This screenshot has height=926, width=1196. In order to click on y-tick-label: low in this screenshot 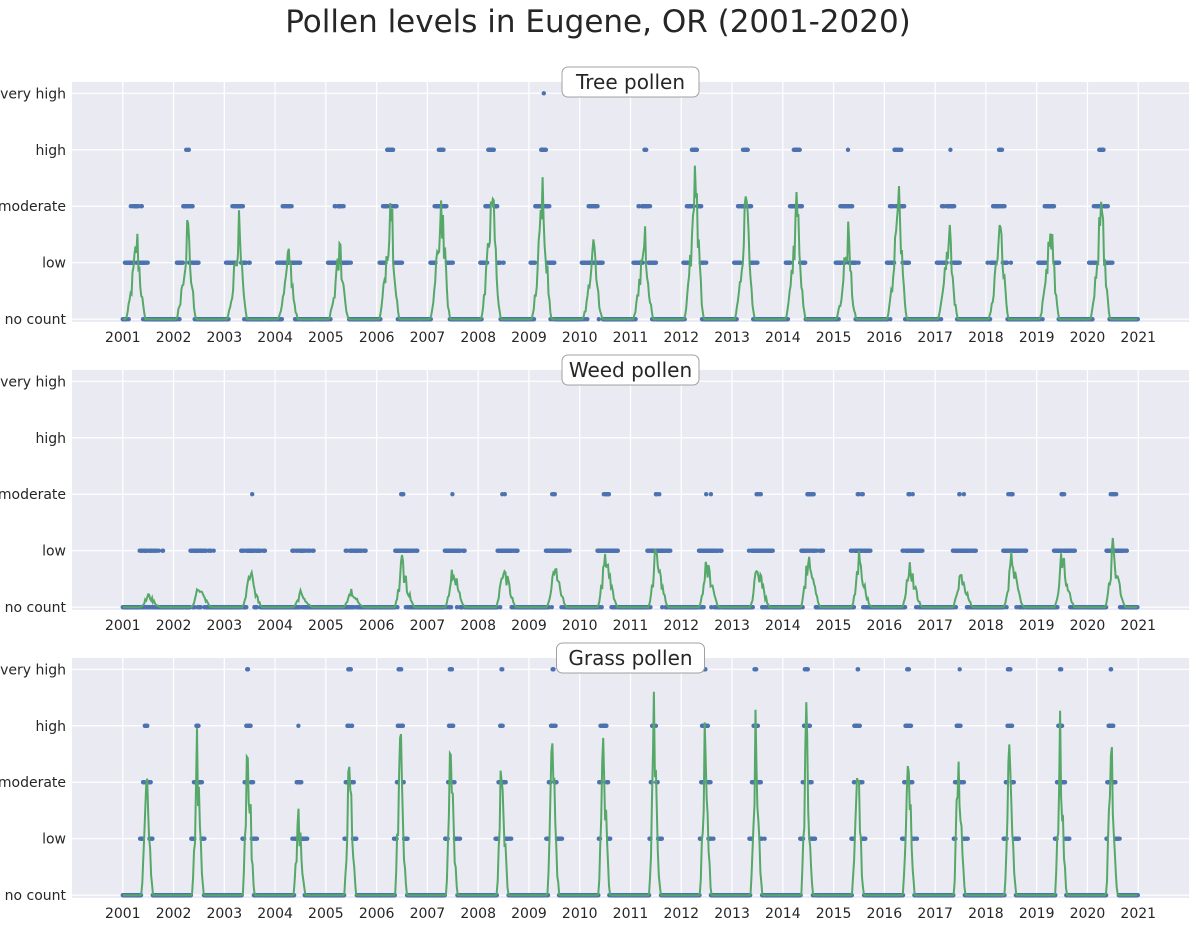, I will do `click(54, 840)`.